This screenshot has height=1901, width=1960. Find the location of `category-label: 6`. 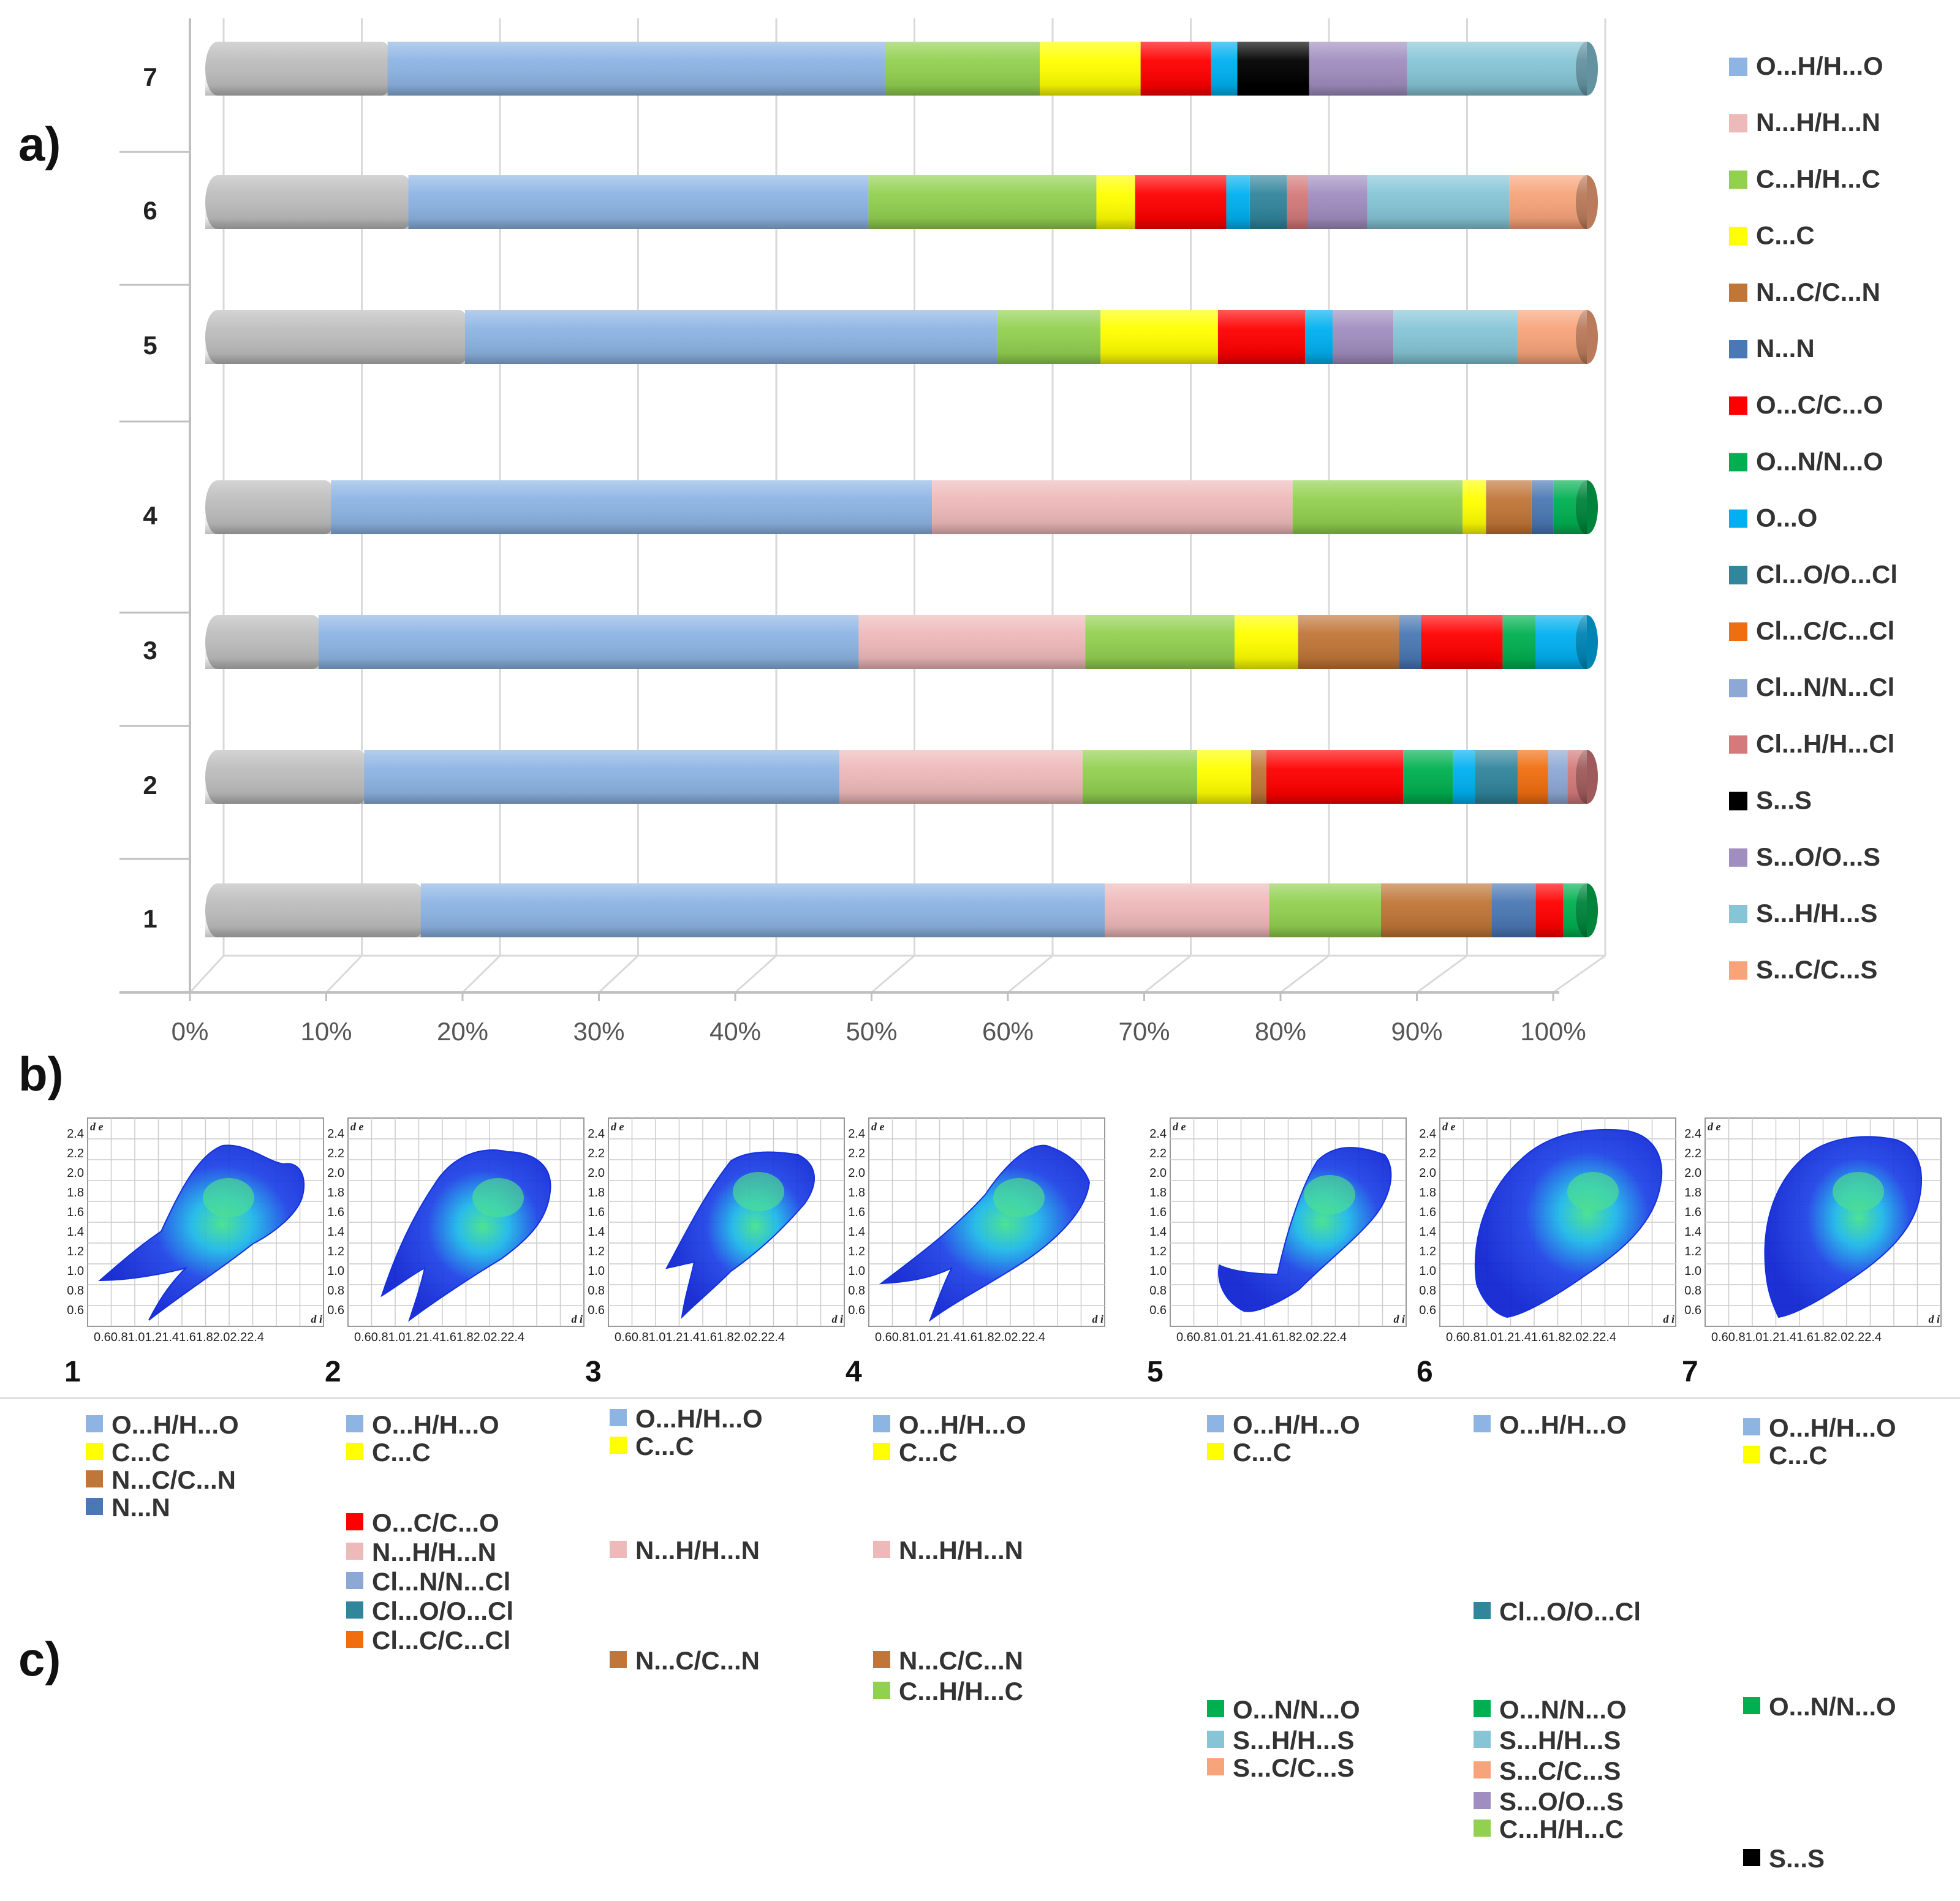

category-label: 6 is located at coordinates (150, 210).